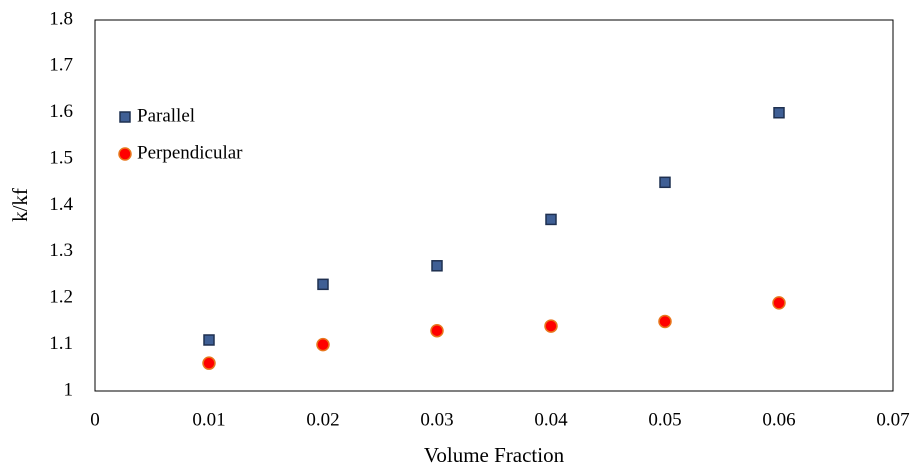  I want to click on x-tick-label: 0, so click(95, 419).